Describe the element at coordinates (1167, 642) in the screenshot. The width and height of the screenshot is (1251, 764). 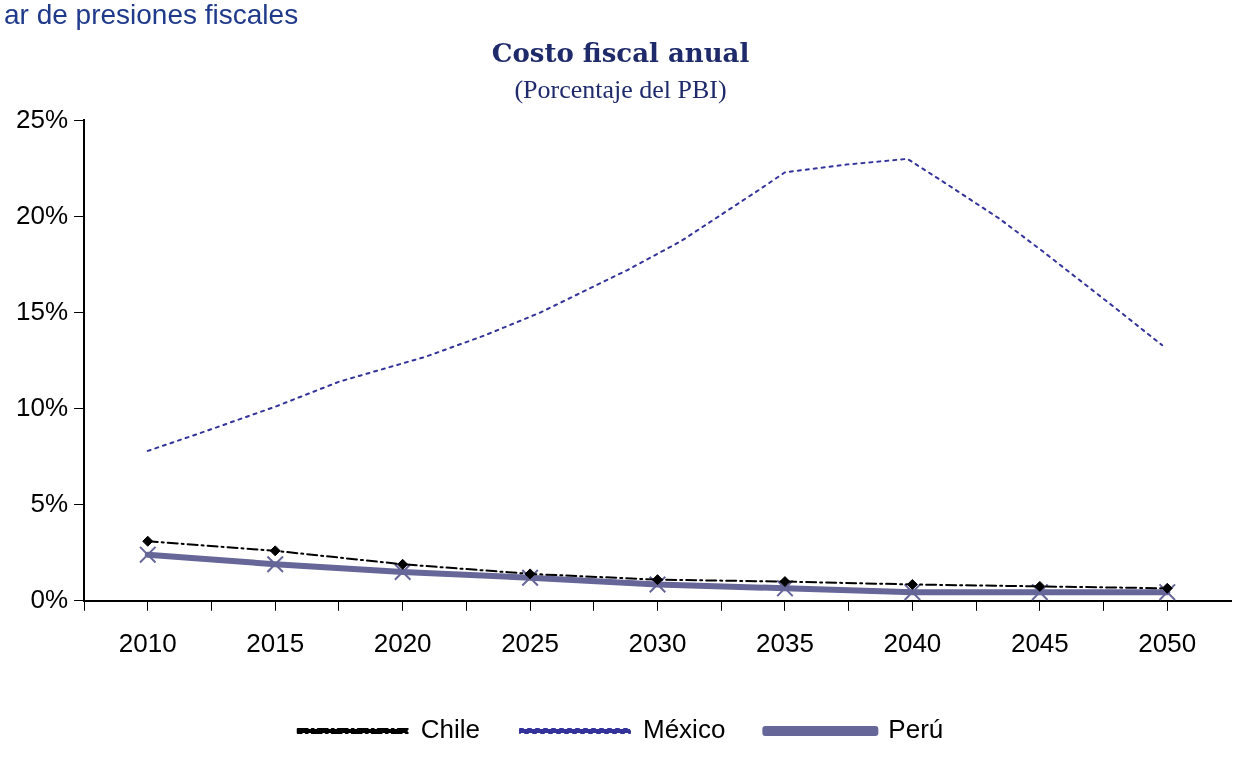
I see `x-tick-label: 2050` at that location.